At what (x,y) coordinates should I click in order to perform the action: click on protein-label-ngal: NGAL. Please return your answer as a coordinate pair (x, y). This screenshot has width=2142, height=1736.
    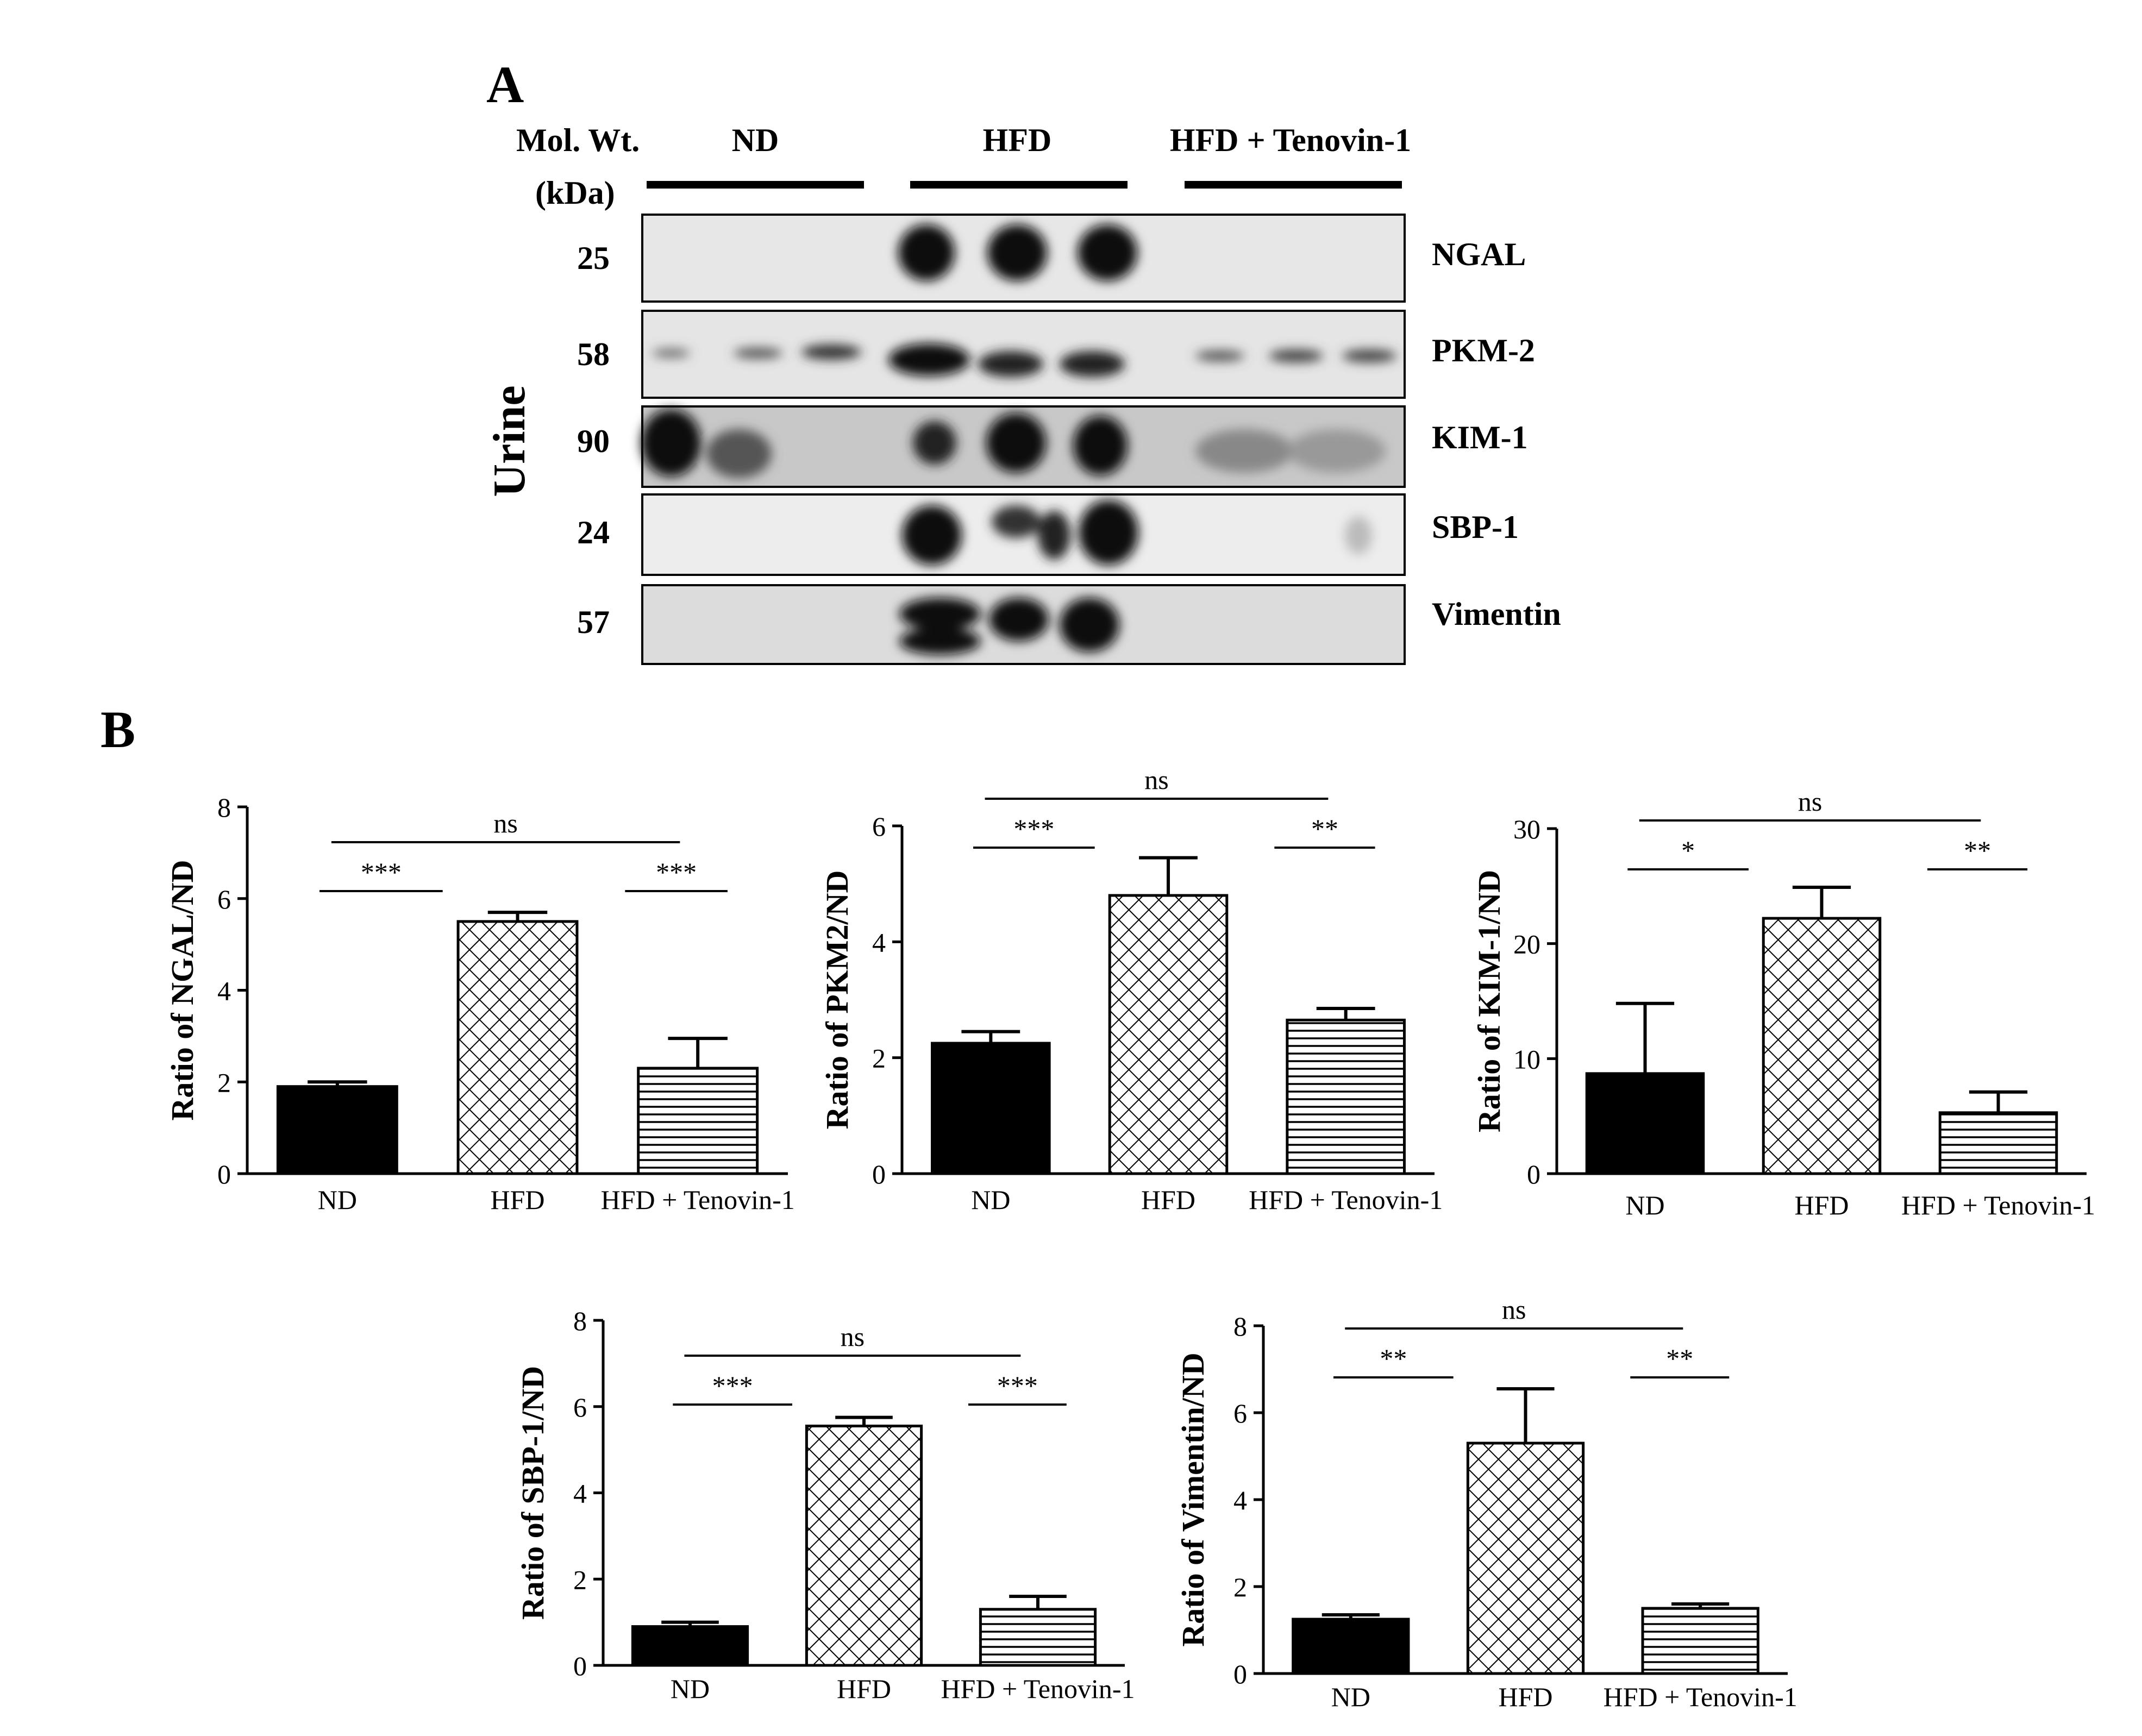
    Looking at the image, I should click on (1479, 254).